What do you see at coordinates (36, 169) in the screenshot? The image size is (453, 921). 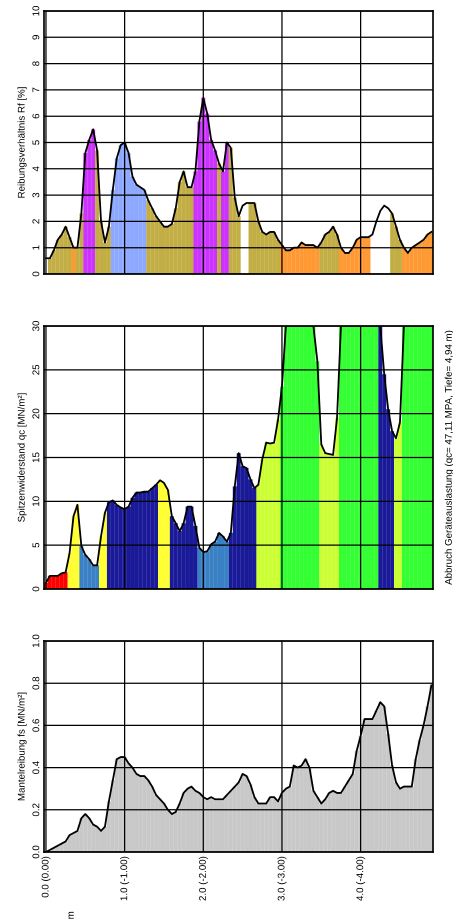 I see `y-tick-label: 4` at bounding box center [36, 169].